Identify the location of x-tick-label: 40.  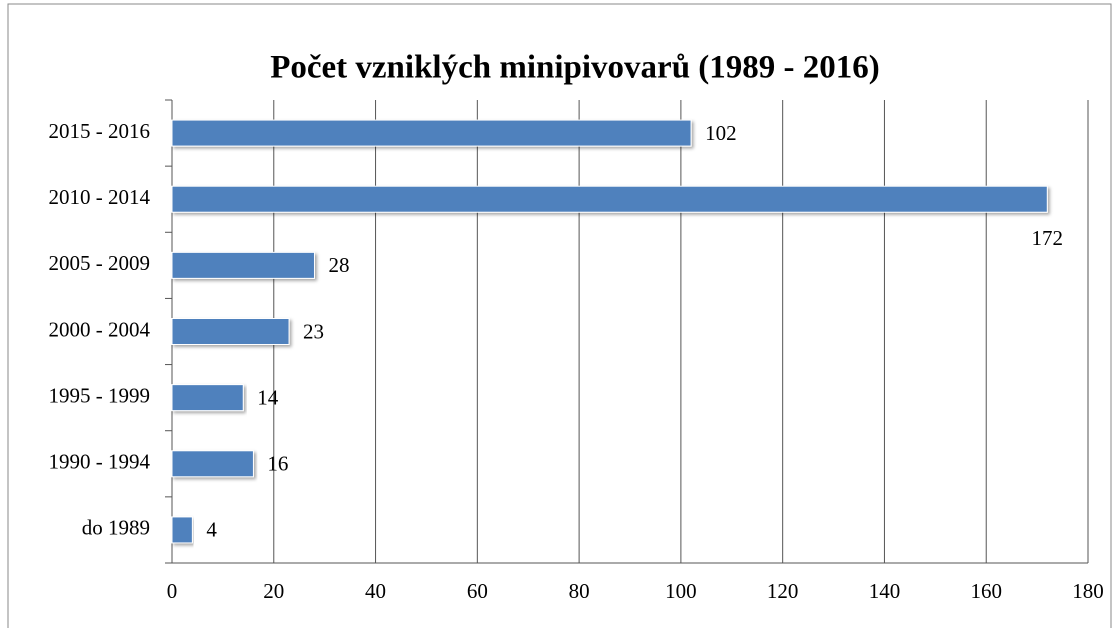
(375, 591).